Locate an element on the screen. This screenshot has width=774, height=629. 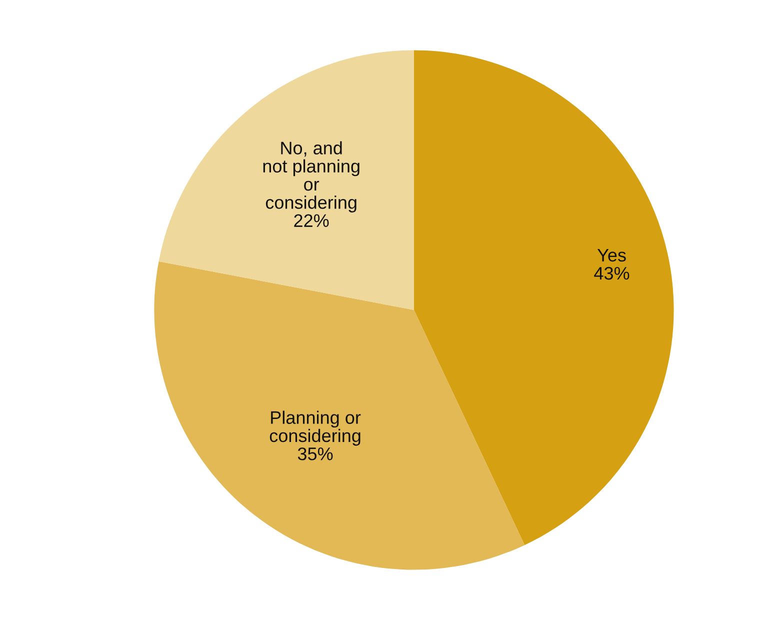
data-label: 43% is located at coordinates (612, 273).